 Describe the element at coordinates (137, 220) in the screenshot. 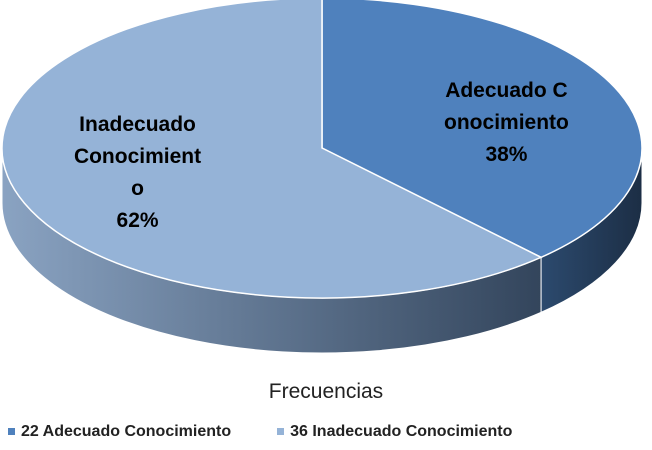

I see `data-label-value: 62%` at that location.